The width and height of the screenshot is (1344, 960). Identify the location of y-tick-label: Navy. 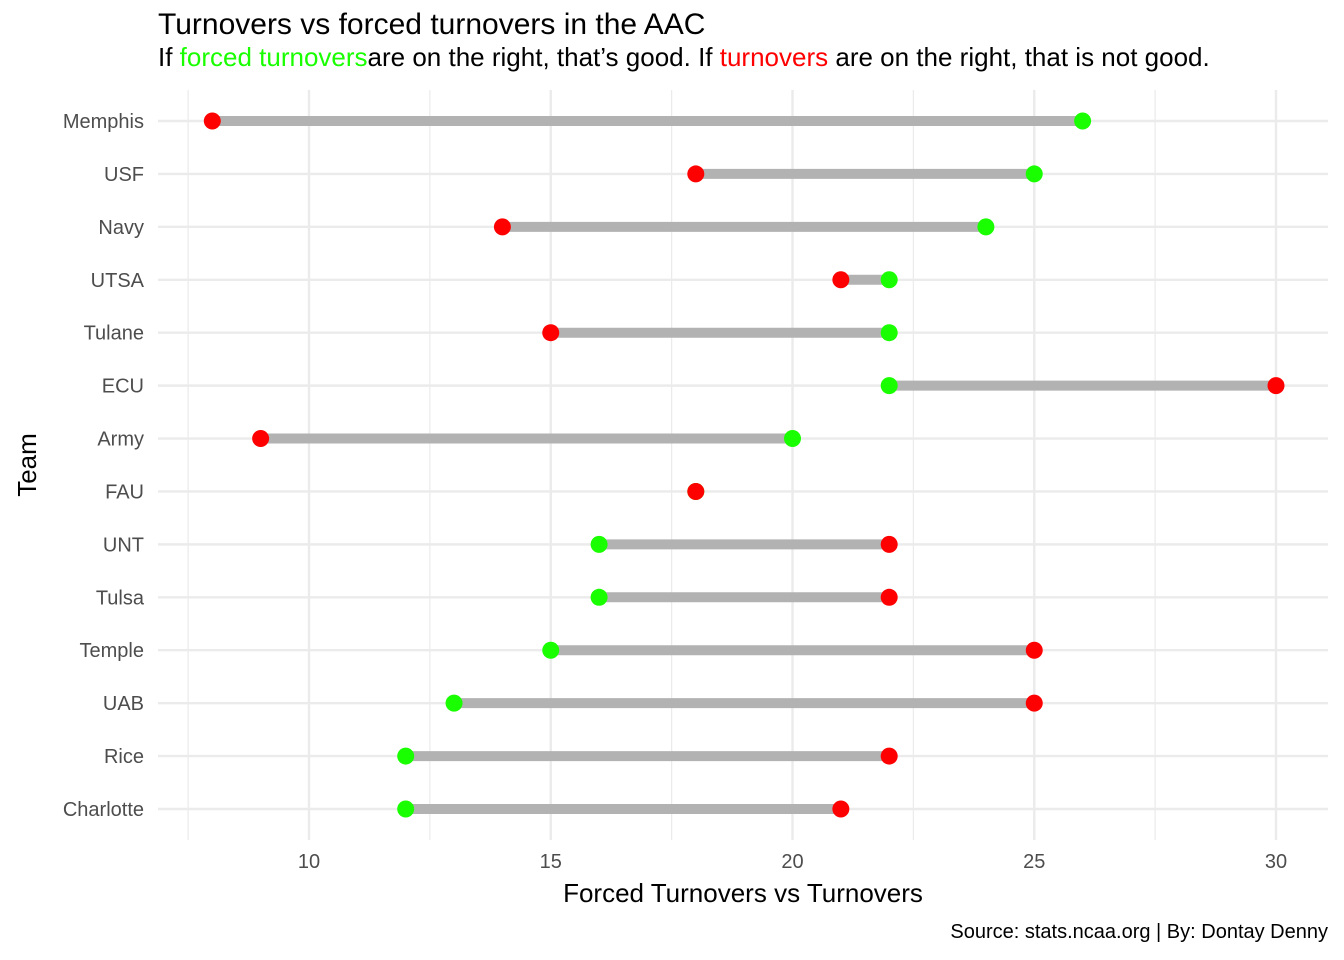
(121, 228).